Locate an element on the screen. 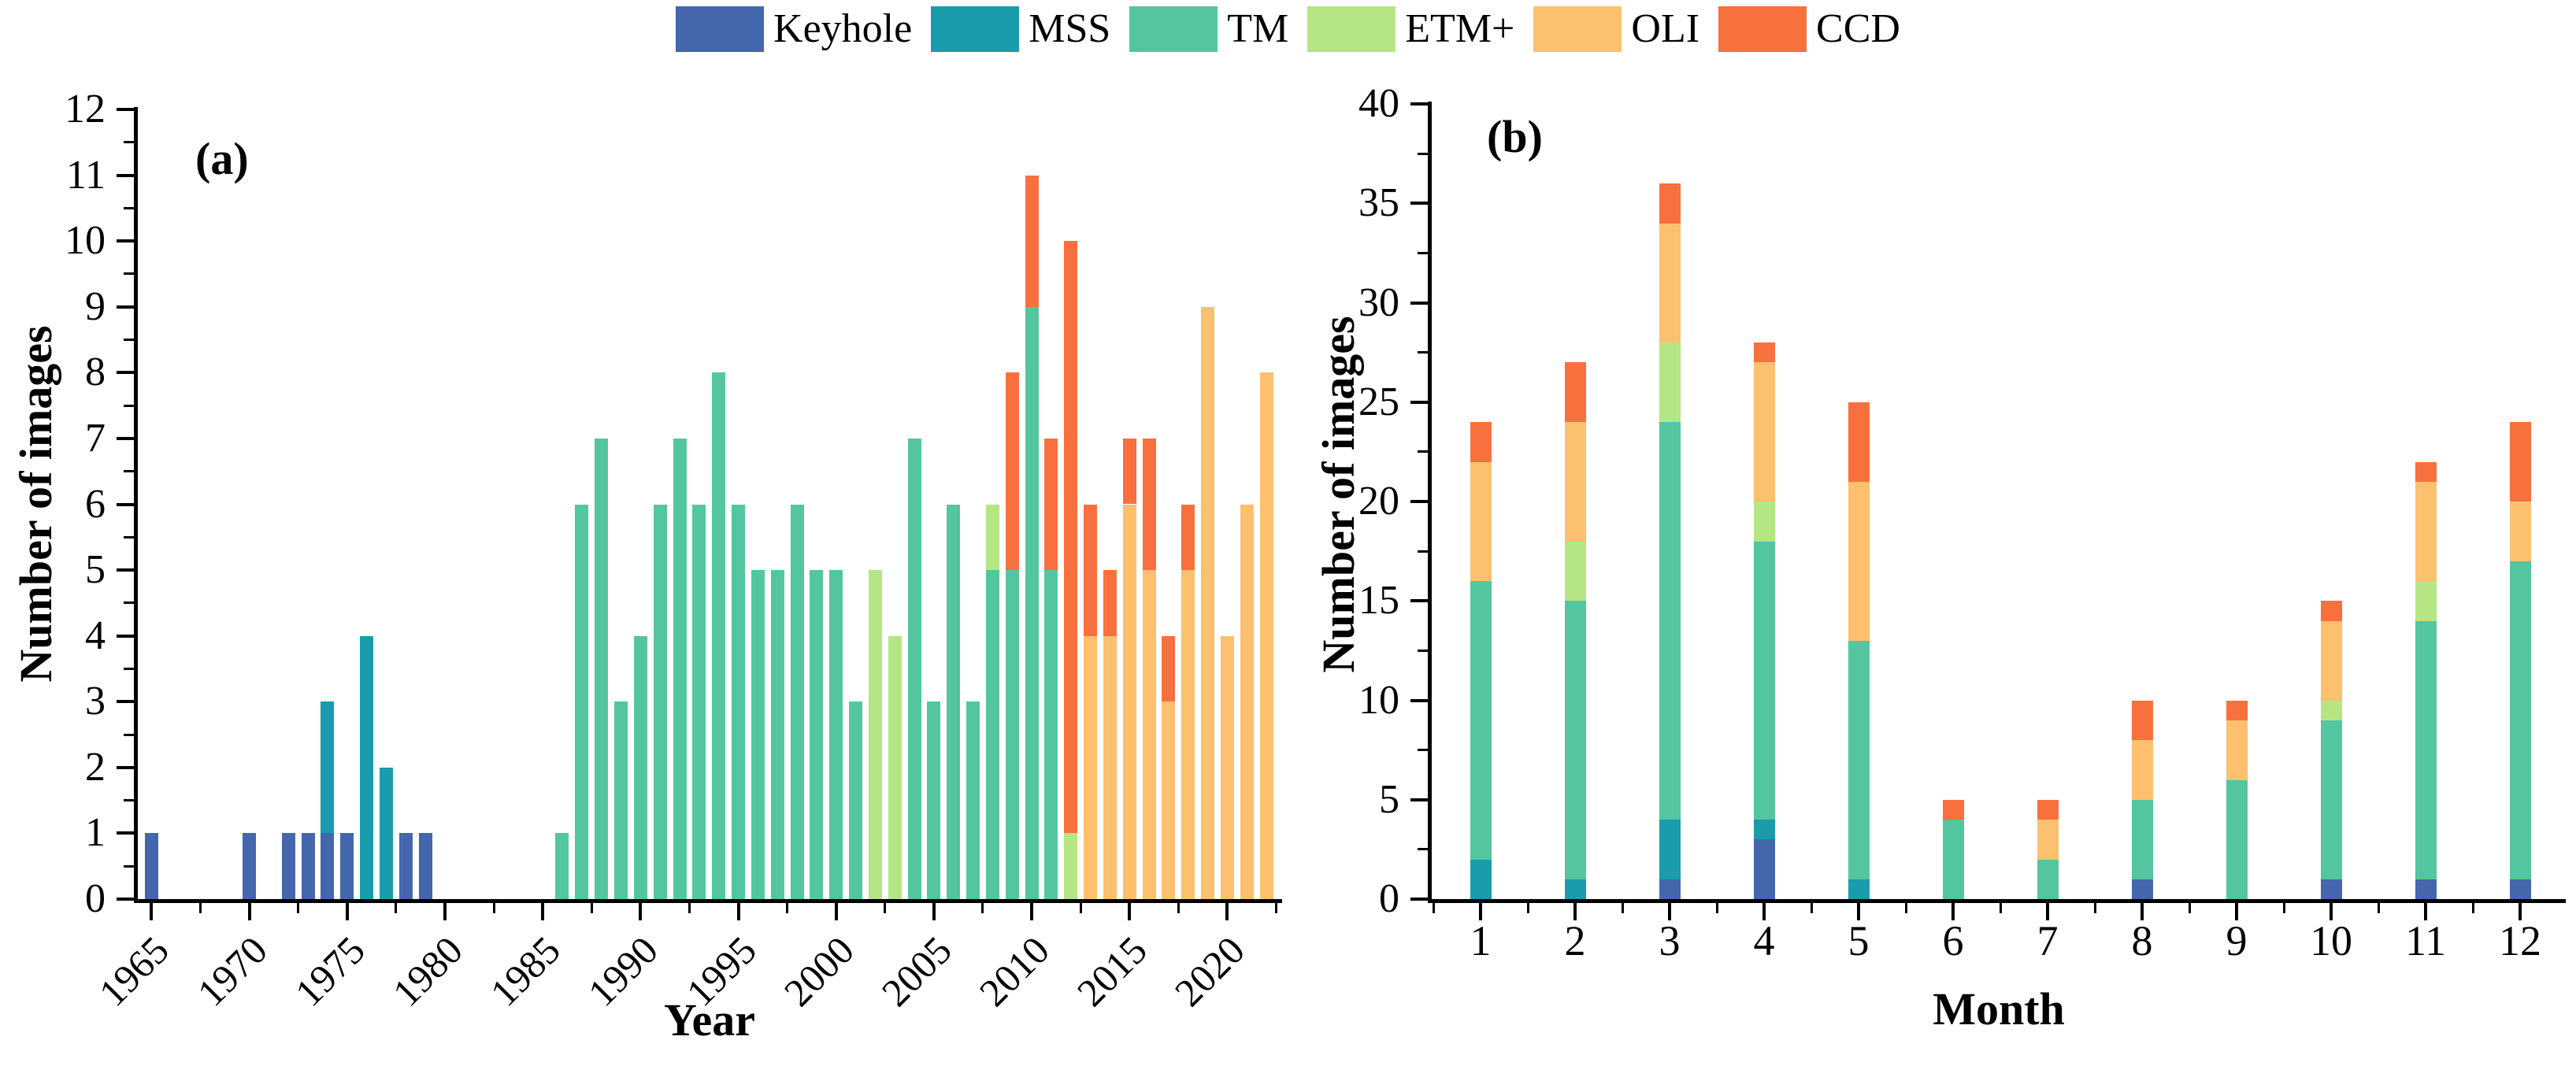 Image resolution: width=2576 pixels, height=1066 pixels. y-tick-label: 12 is located at coordinates (85, 109).